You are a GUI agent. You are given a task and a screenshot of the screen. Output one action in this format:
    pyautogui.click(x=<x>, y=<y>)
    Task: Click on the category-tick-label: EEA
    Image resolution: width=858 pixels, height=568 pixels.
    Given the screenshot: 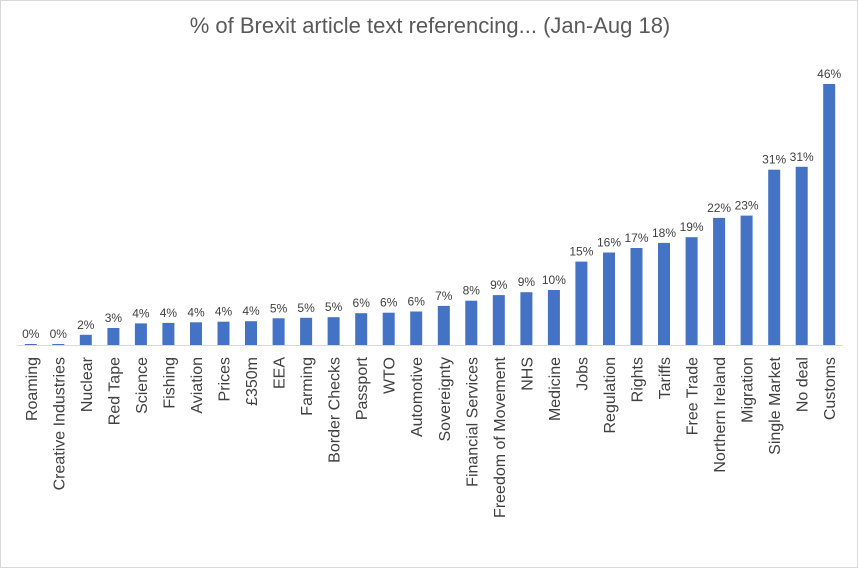 What is the action you would take?
    pyautogui.click(x=280, y=373)
    